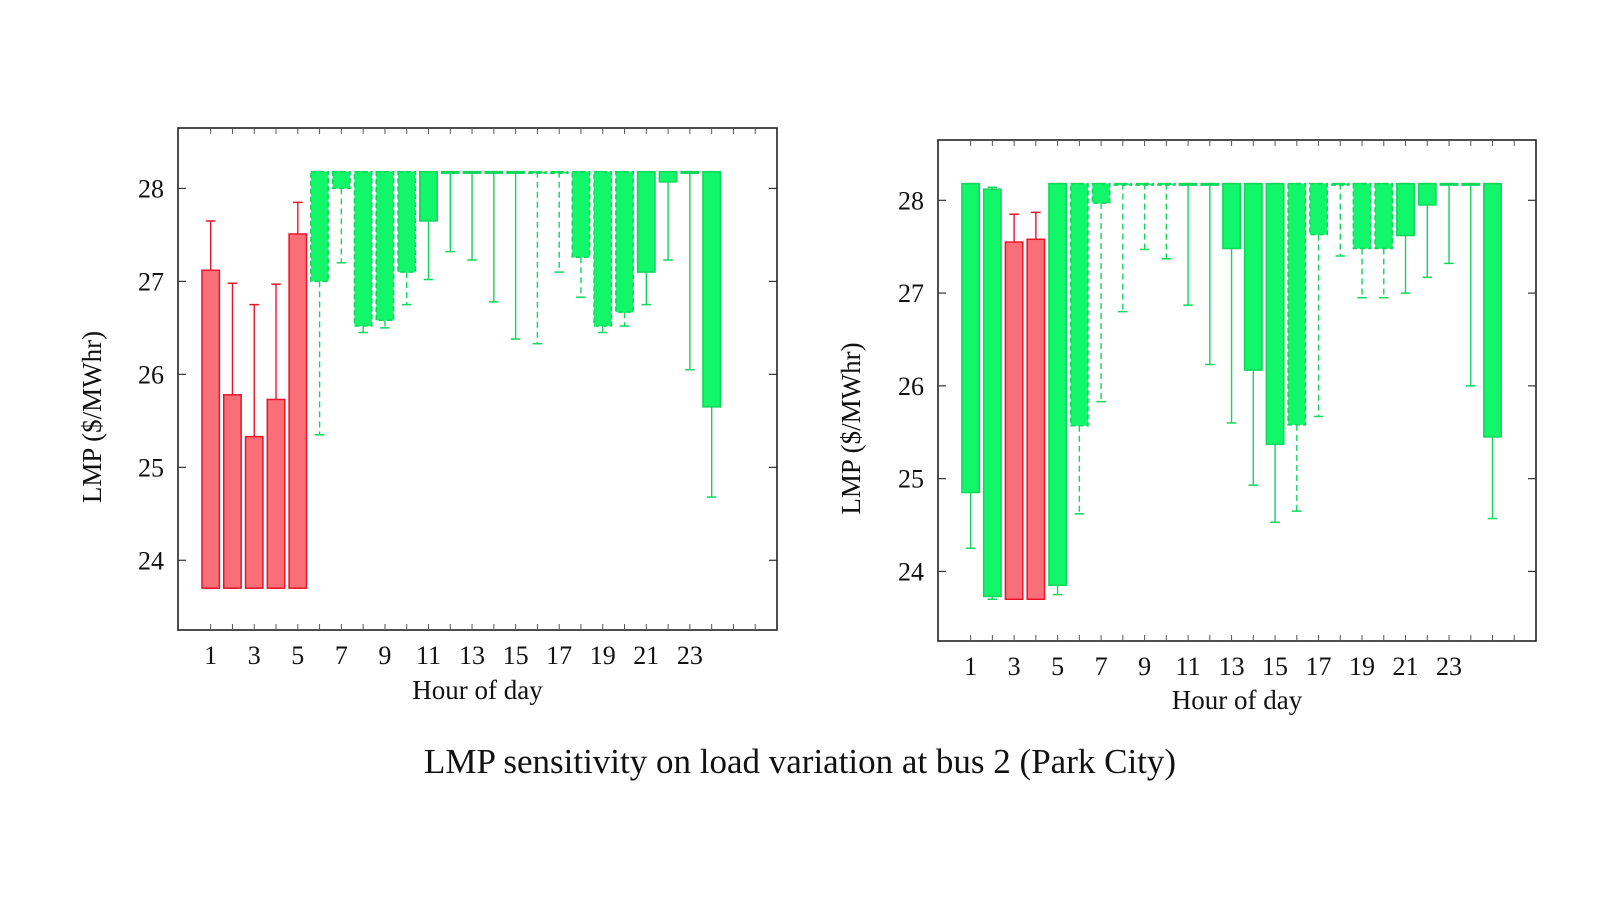  Describe the element at coordinates (1144, 666) in the screenshot. I see `x-tick-label: 9` at that location.